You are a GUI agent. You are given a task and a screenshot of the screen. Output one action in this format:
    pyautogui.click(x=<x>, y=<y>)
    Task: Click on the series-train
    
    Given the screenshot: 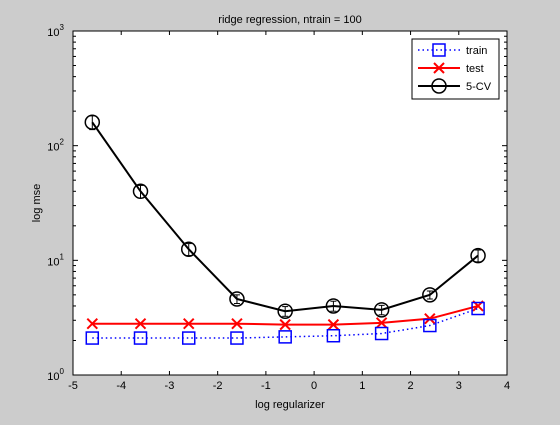 What is the action you would take?
    pyautogui.click(x=285, y=323)
    